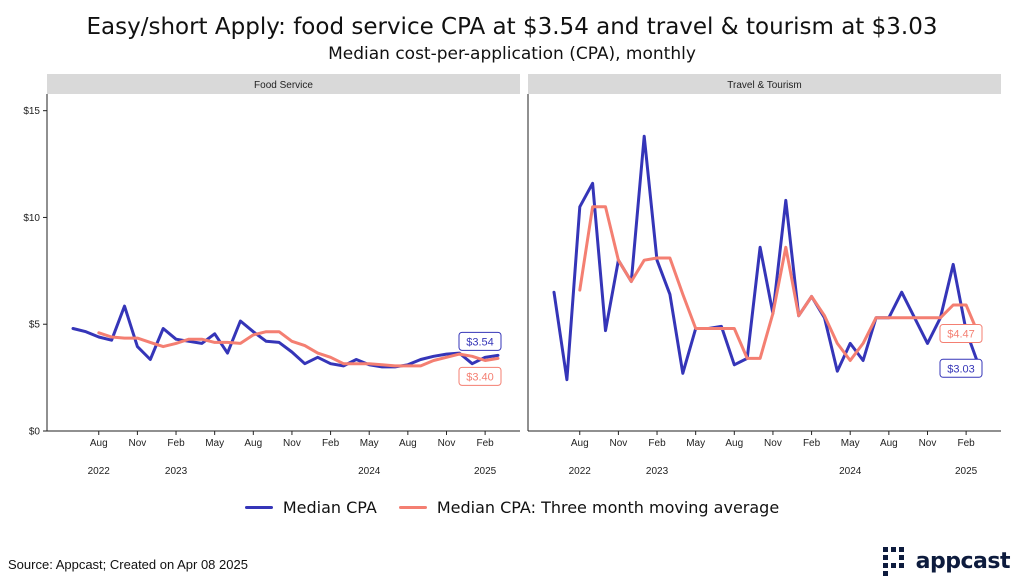 Image resolution: width=1024 pixels, height=582 pixels. Describe the element at coordinates (35, 432) in the screenshot. I see `y-tick-label: $0` at that location.